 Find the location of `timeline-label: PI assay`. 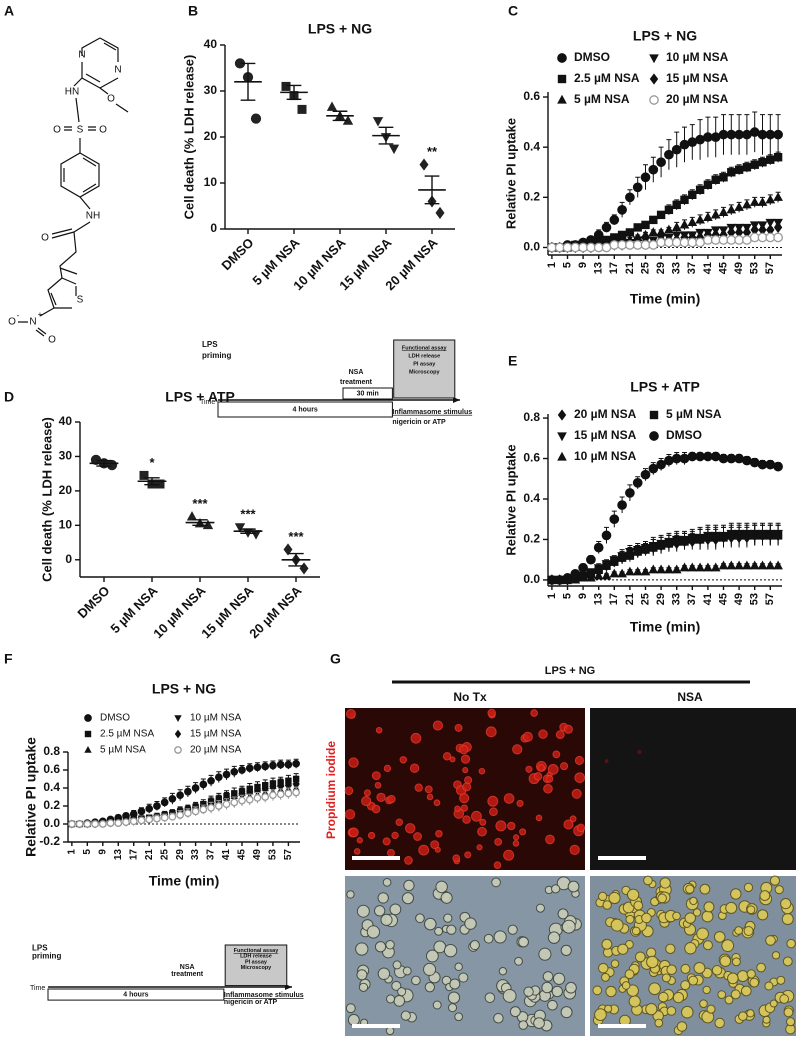

timeline-label: PI assay is located at coordinates (424, 364).